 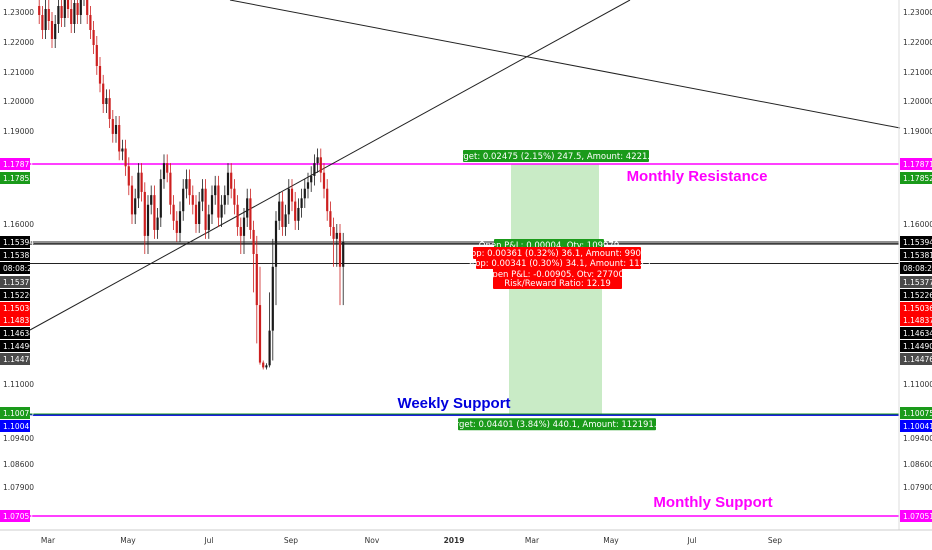 What do you see at coordinates (917, 224) in the screenshot?
I see `y-tick-right: 1.16000` at bounding box center [917, 224].